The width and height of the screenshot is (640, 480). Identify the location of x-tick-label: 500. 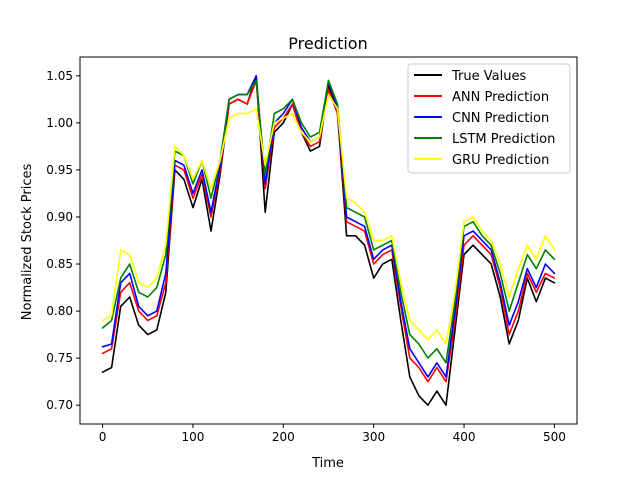
(554, 437).